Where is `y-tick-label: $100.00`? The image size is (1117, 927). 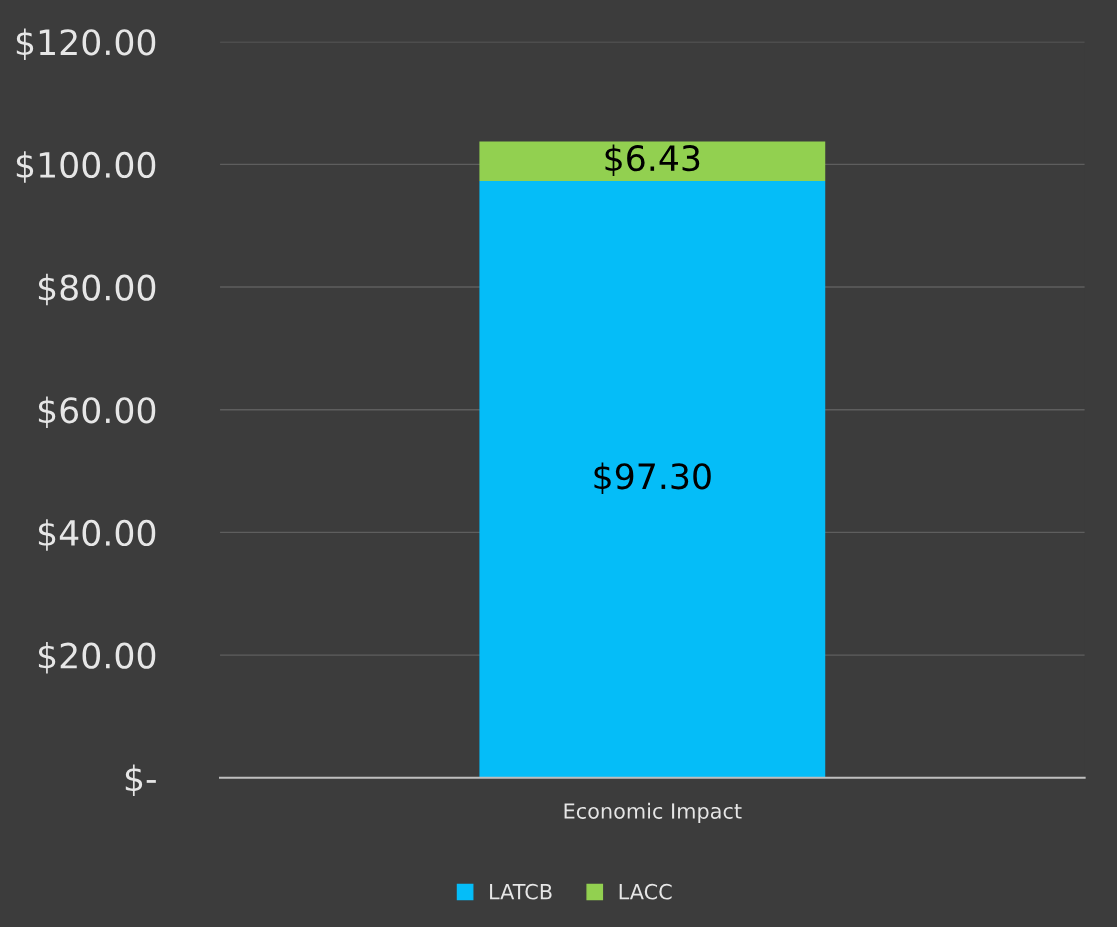 y-tick-label: $100.00 is located at coordinates (86, 167).